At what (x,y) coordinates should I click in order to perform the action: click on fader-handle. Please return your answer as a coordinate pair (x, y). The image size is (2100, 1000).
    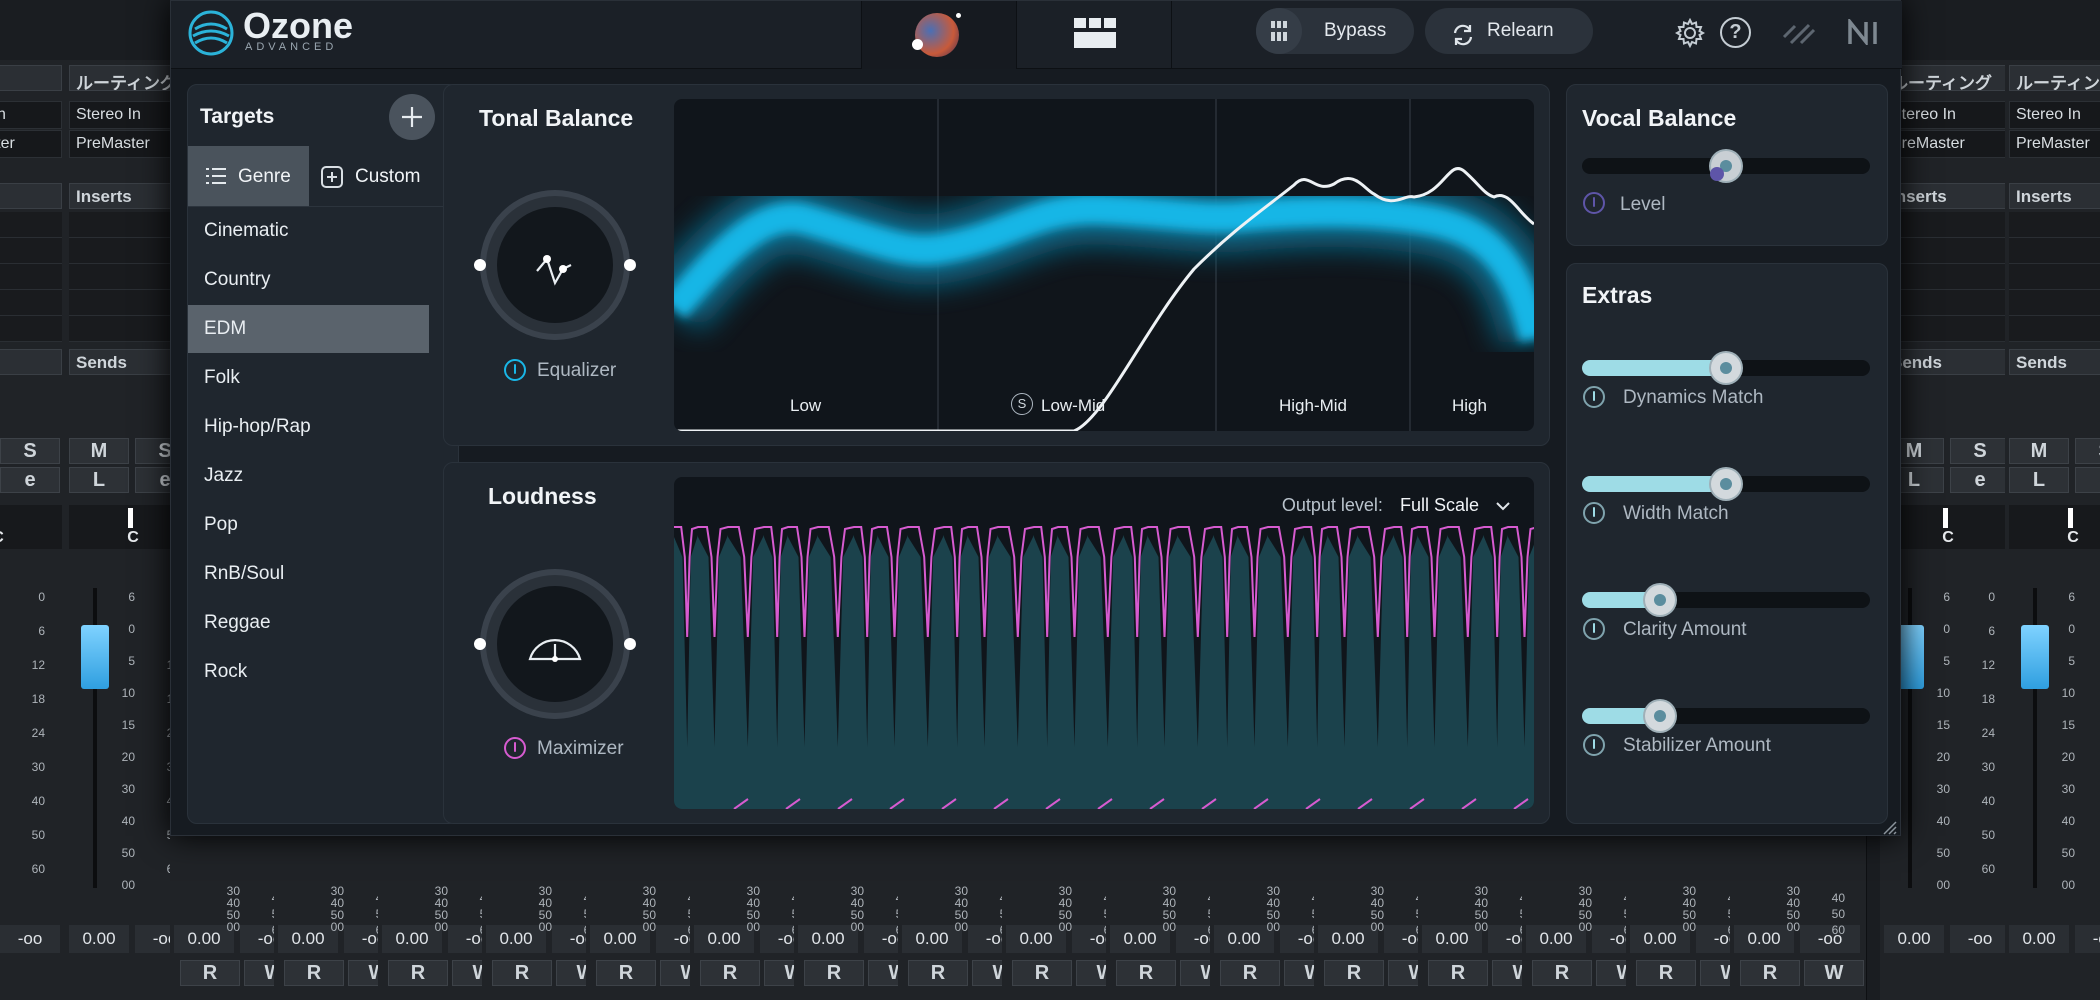
    Looking at the image, I should click on (95, 657).